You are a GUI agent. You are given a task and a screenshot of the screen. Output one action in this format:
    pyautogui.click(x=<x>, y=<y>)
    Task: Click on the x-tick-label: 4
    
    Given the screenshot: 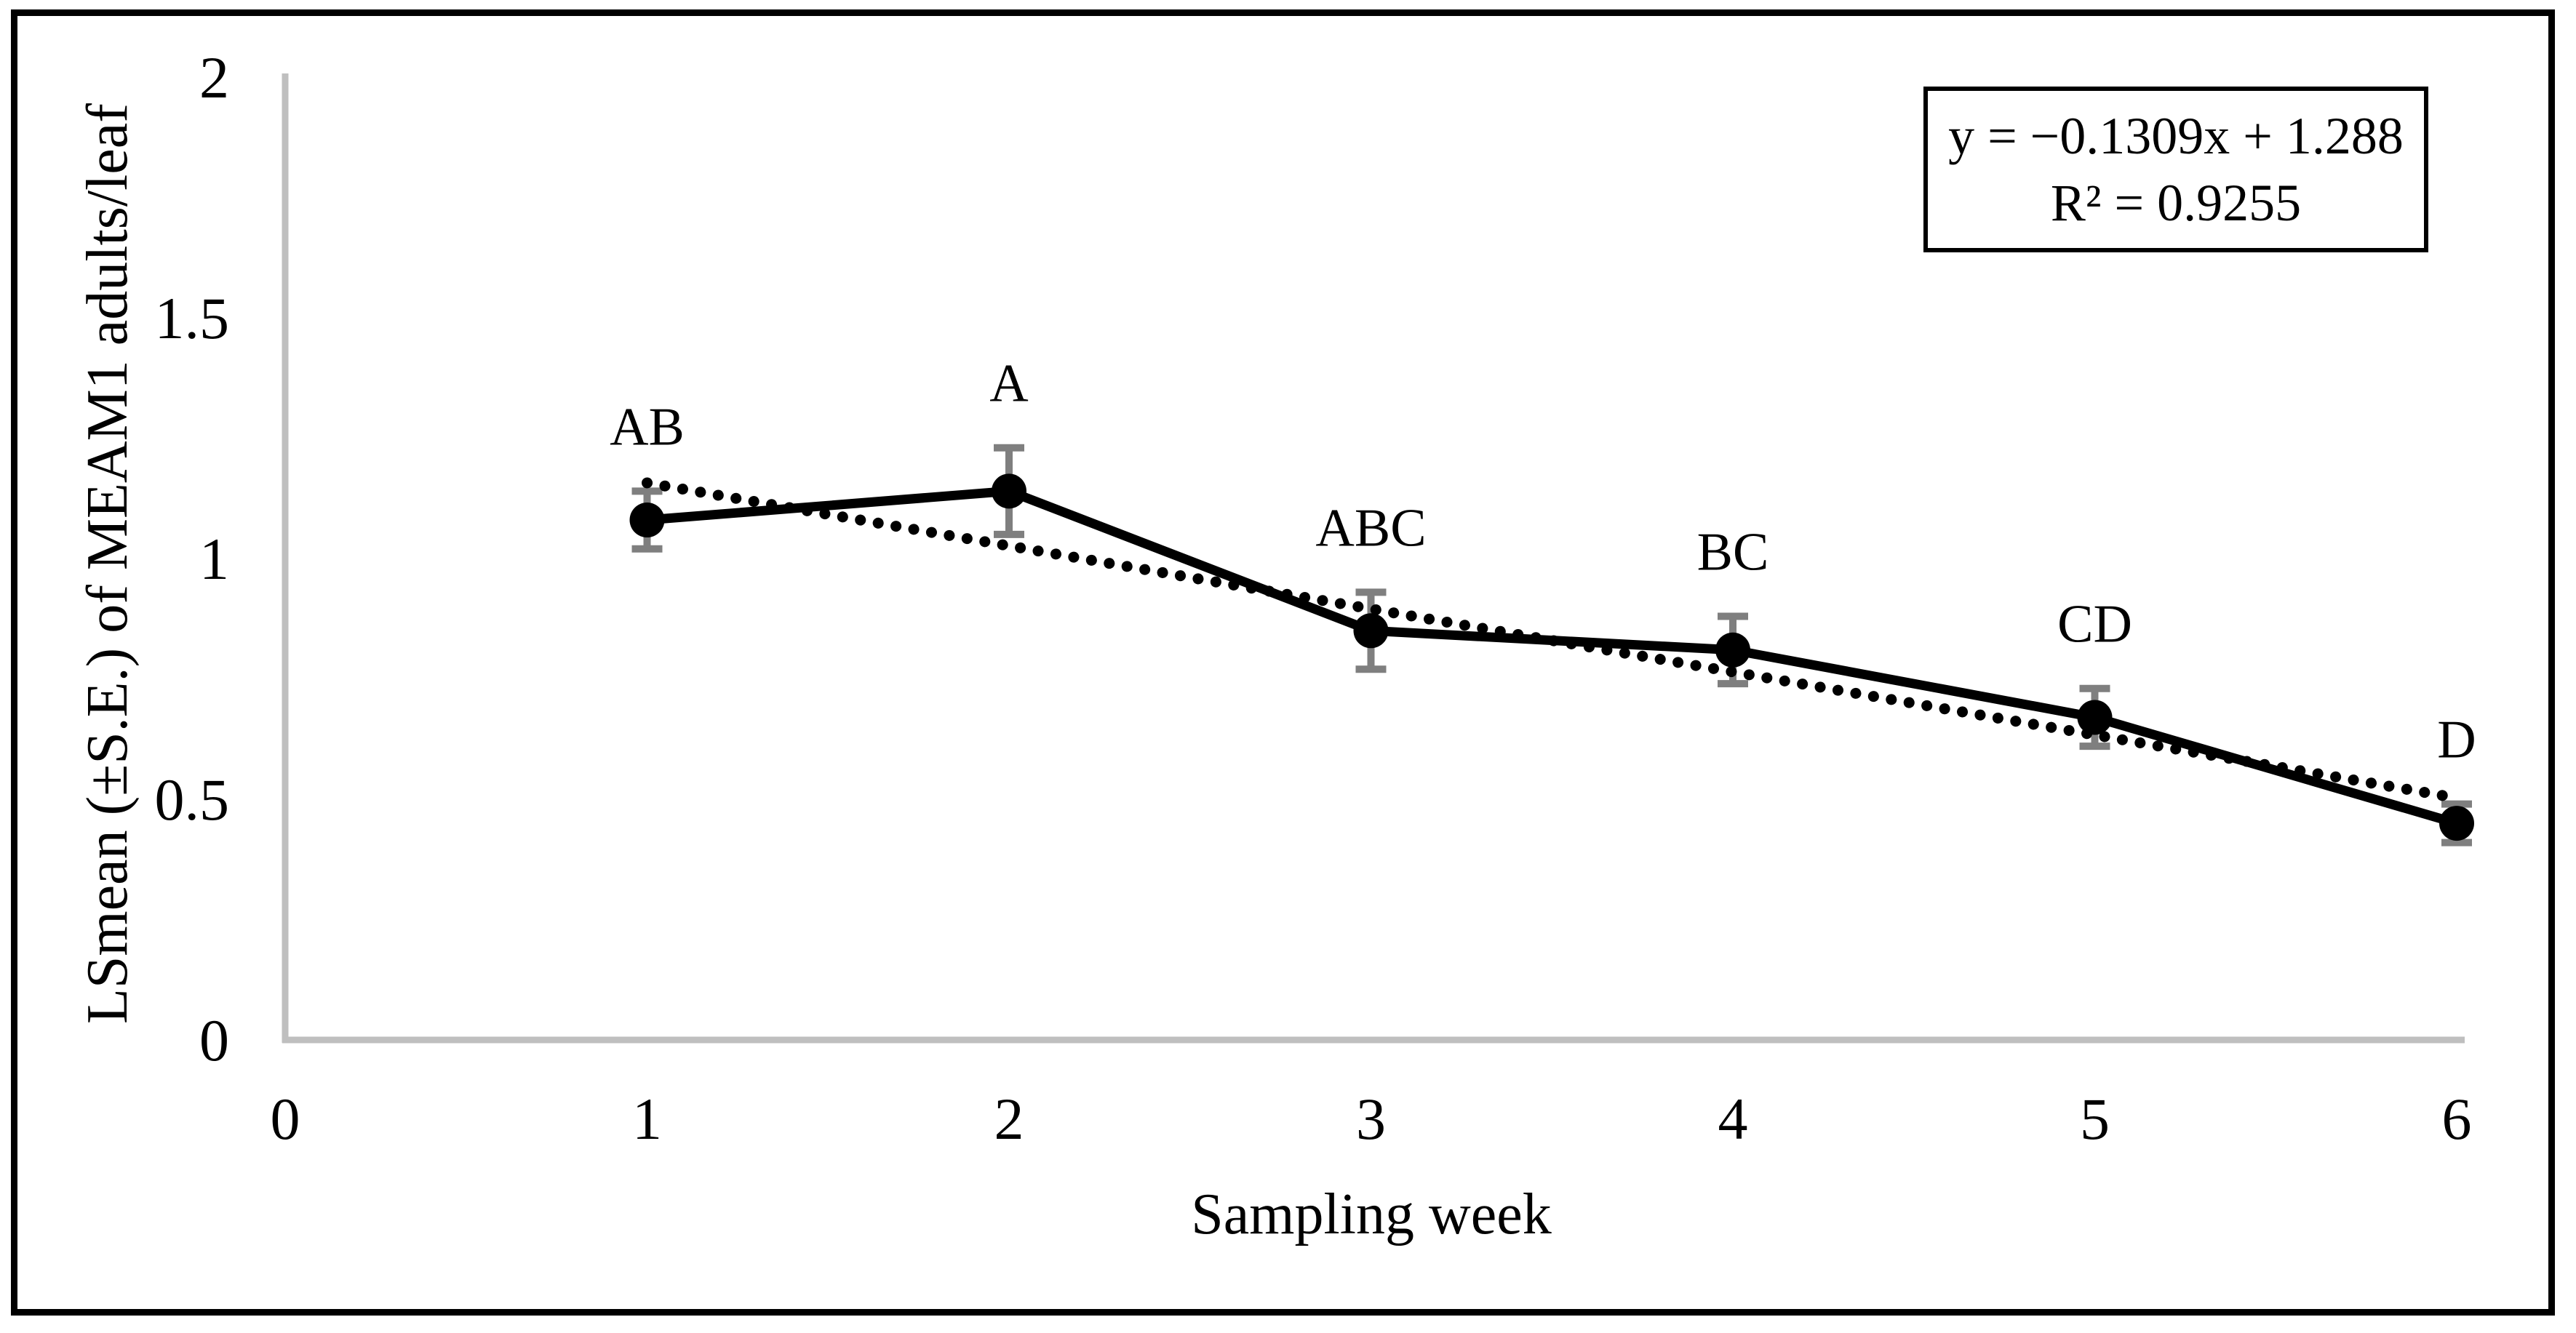 What is the action you would take?
    pyautogui.click(x=1733, y=1119)
    